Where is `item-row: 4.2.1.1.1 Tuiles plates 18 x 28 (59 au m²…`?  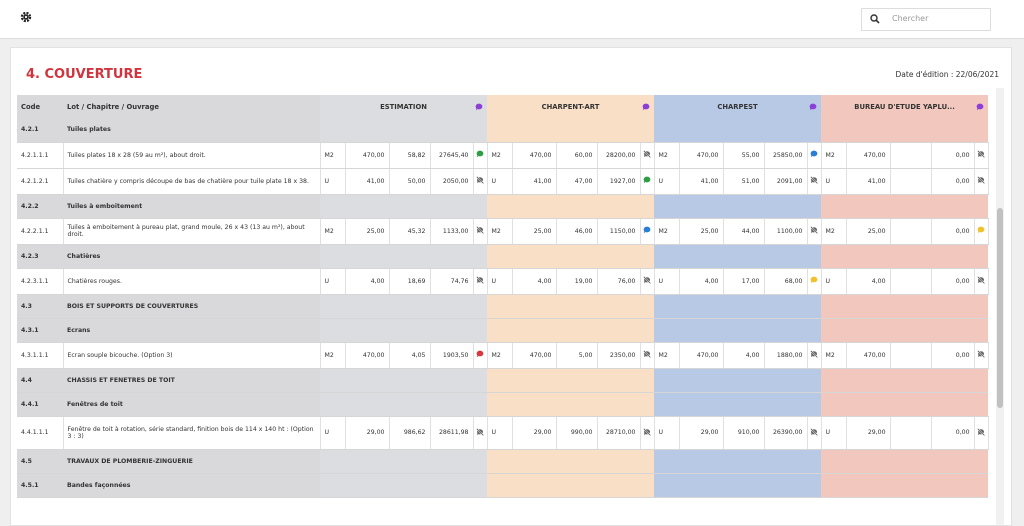 item-row: 4.2.1.1.1 Tuiles plates 18 x 28 (59 au m²… is located at coordinates (503, 155).